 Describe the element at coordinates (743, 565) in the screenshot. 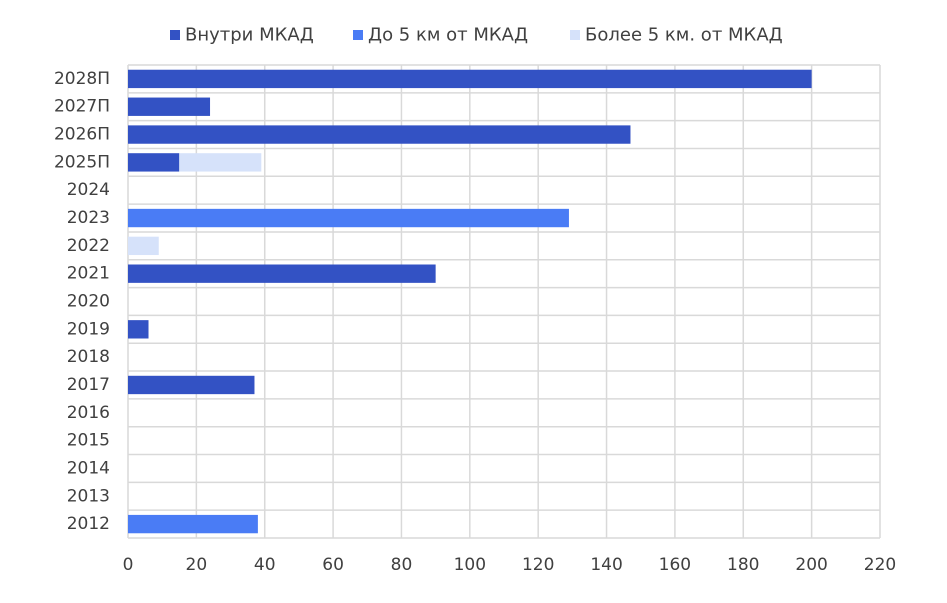

I see `x-tick-label: 180` at that location.